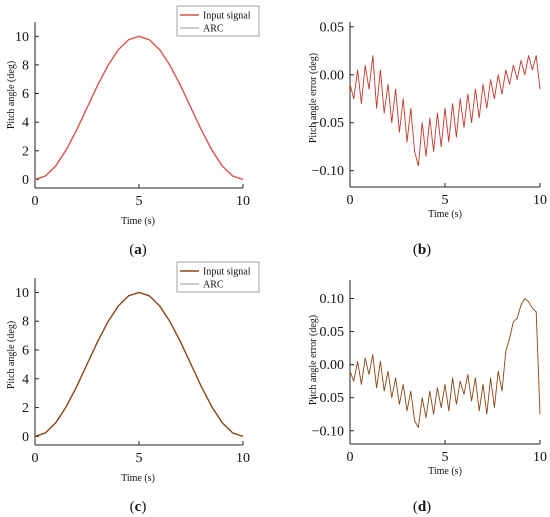  What do you see at coordinates (138, 250) in the screenshot?
I see `panel-a-label: (a)` at bounding box center [138, 250].